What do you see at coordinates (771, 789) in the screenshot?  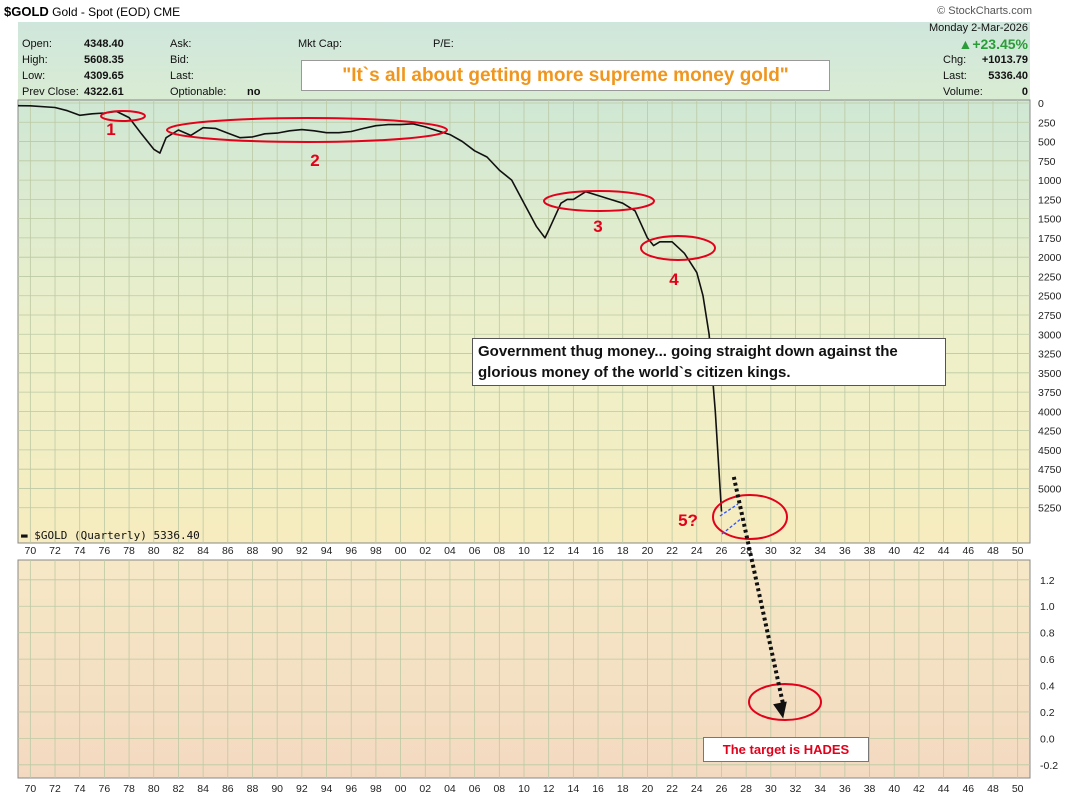 I see `x-tick-label: 30` at bounding box center [771, 789].